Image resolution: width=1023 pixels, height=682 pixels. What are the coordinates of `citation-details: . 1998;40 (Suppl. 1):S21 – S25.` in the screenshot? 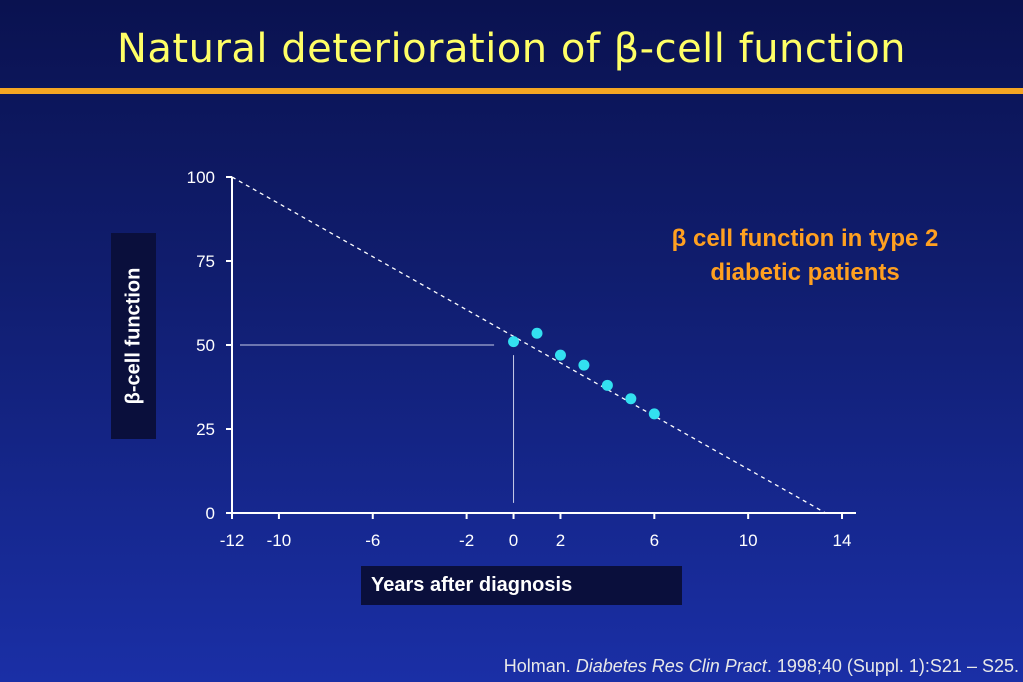 It's located at (892, 666).